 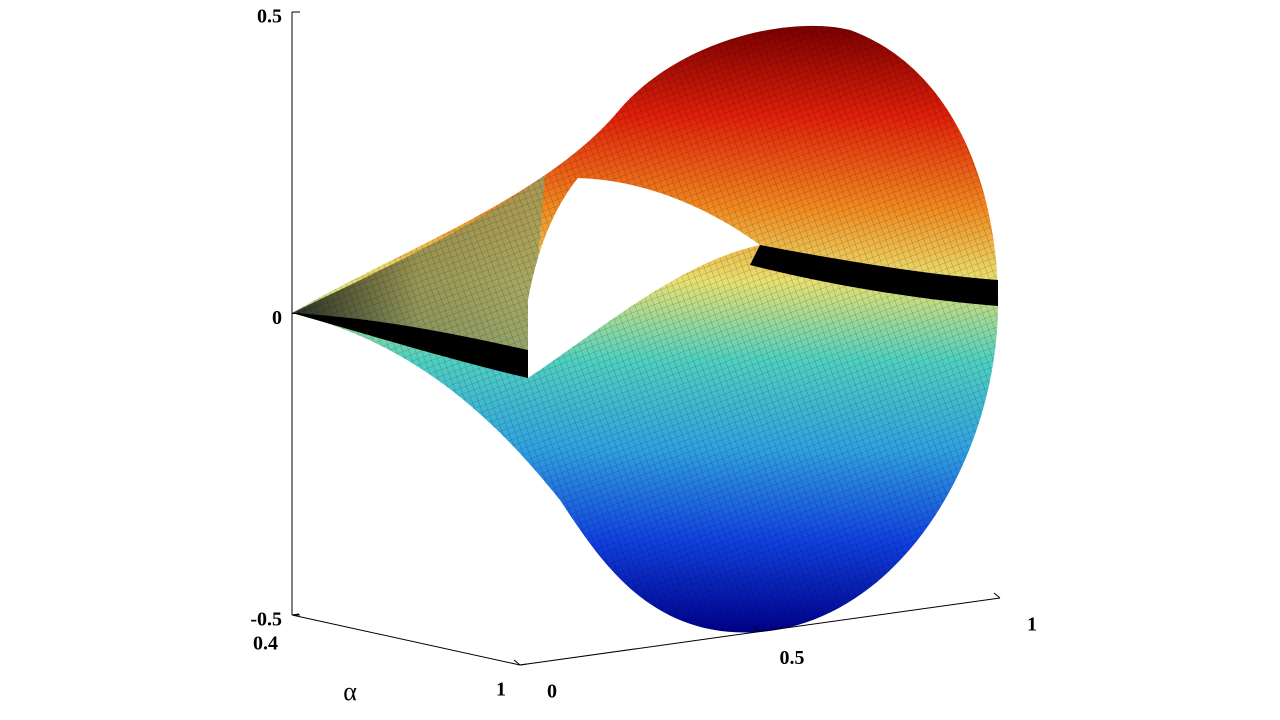 What do you see at coordinates (277, 318) in the screenshot?
I see `z-tick-label: 0` at bounding box center [277, 318].